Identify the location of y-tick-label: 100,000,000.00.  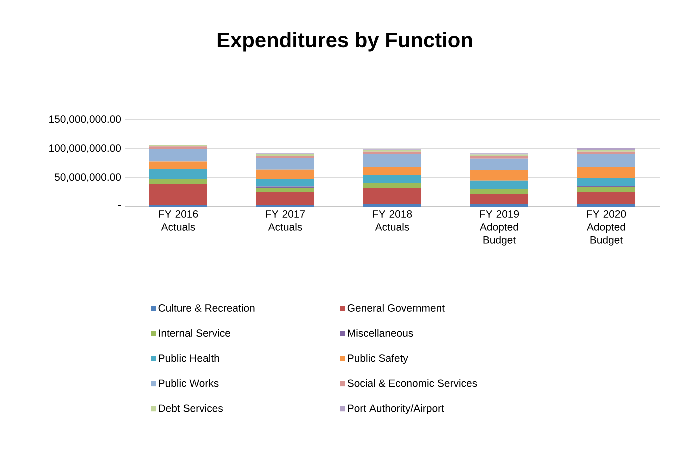
(86, 149).